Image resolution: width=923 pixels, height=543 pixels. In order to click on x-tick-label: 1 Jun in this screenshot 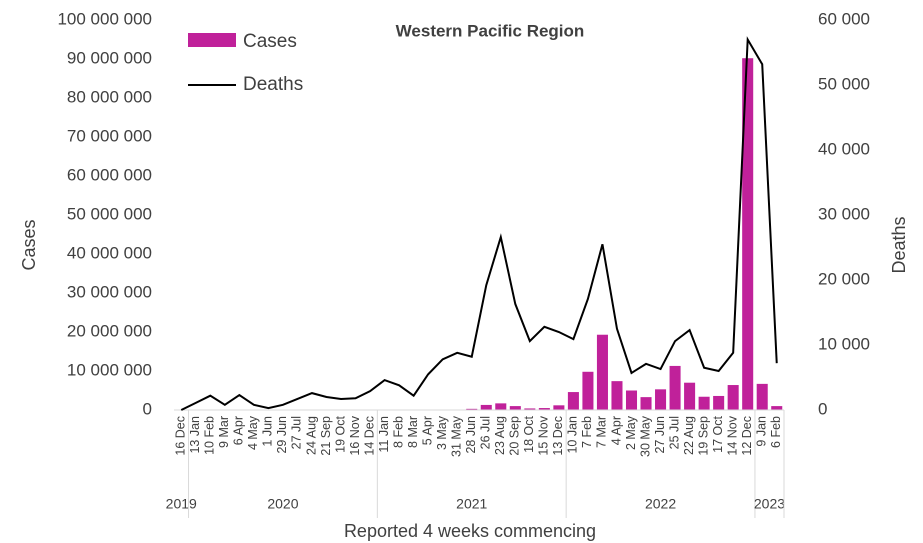, I will do `click(268, 431)`.